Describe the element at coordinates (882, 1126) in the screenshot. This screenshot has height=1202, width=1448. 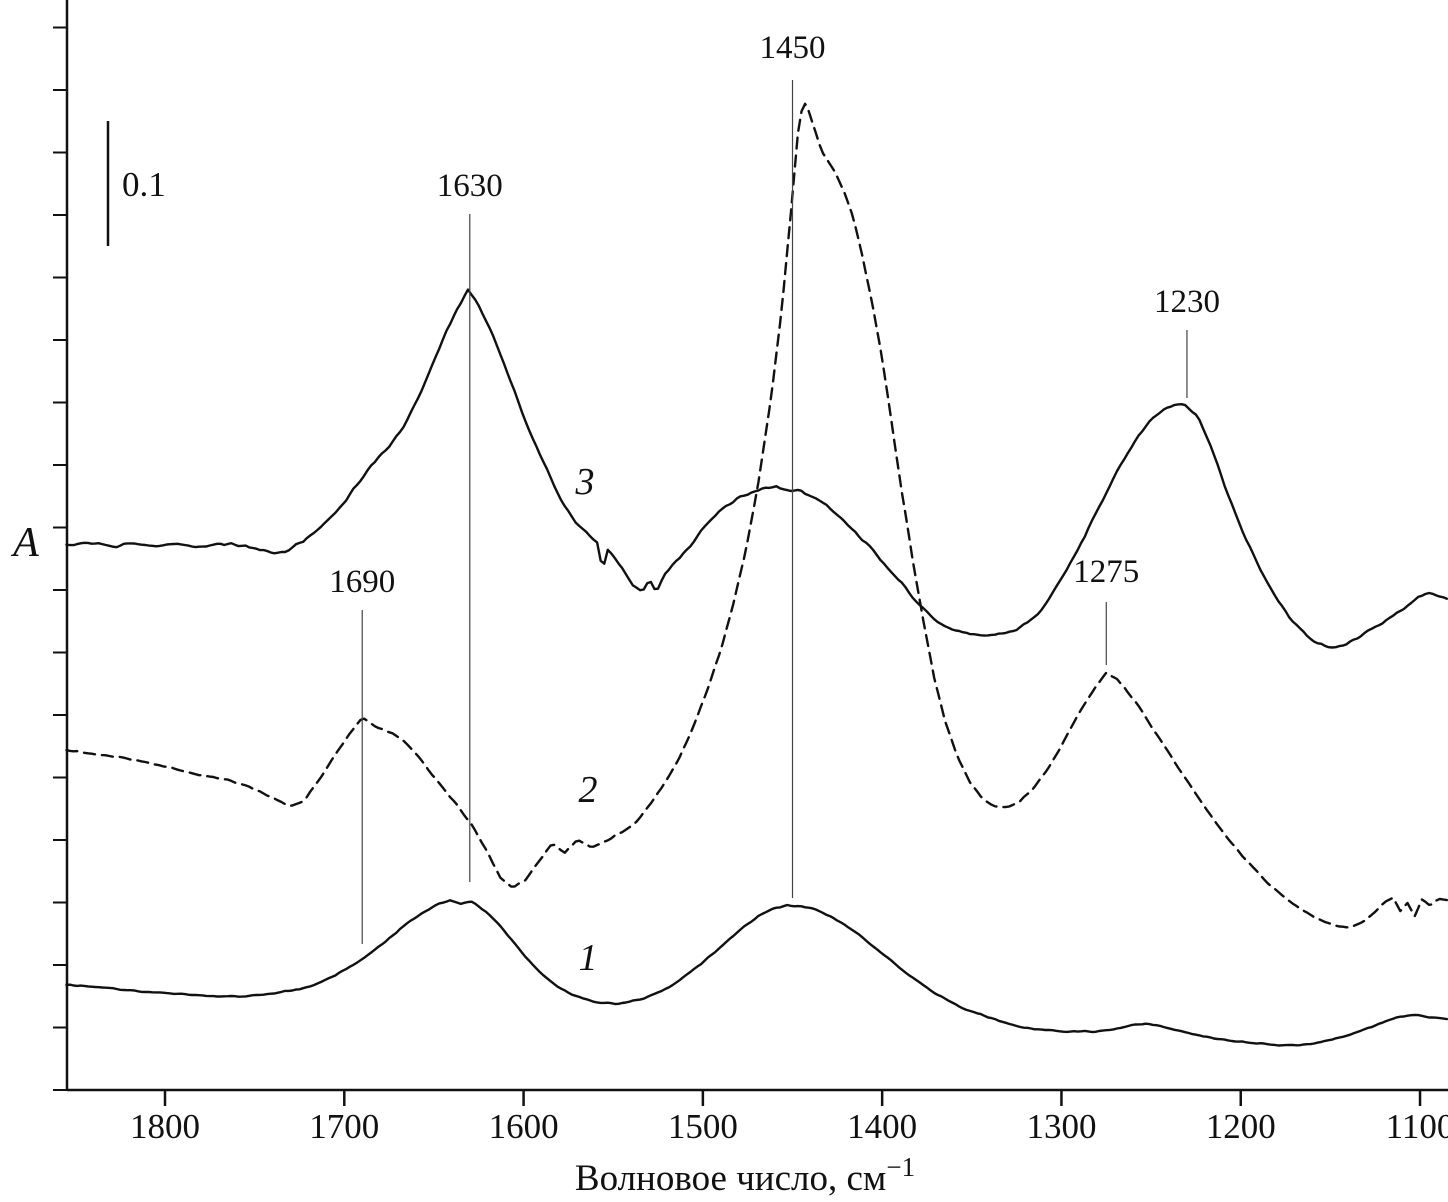
I see `x-tick-label: 1400` at that location.